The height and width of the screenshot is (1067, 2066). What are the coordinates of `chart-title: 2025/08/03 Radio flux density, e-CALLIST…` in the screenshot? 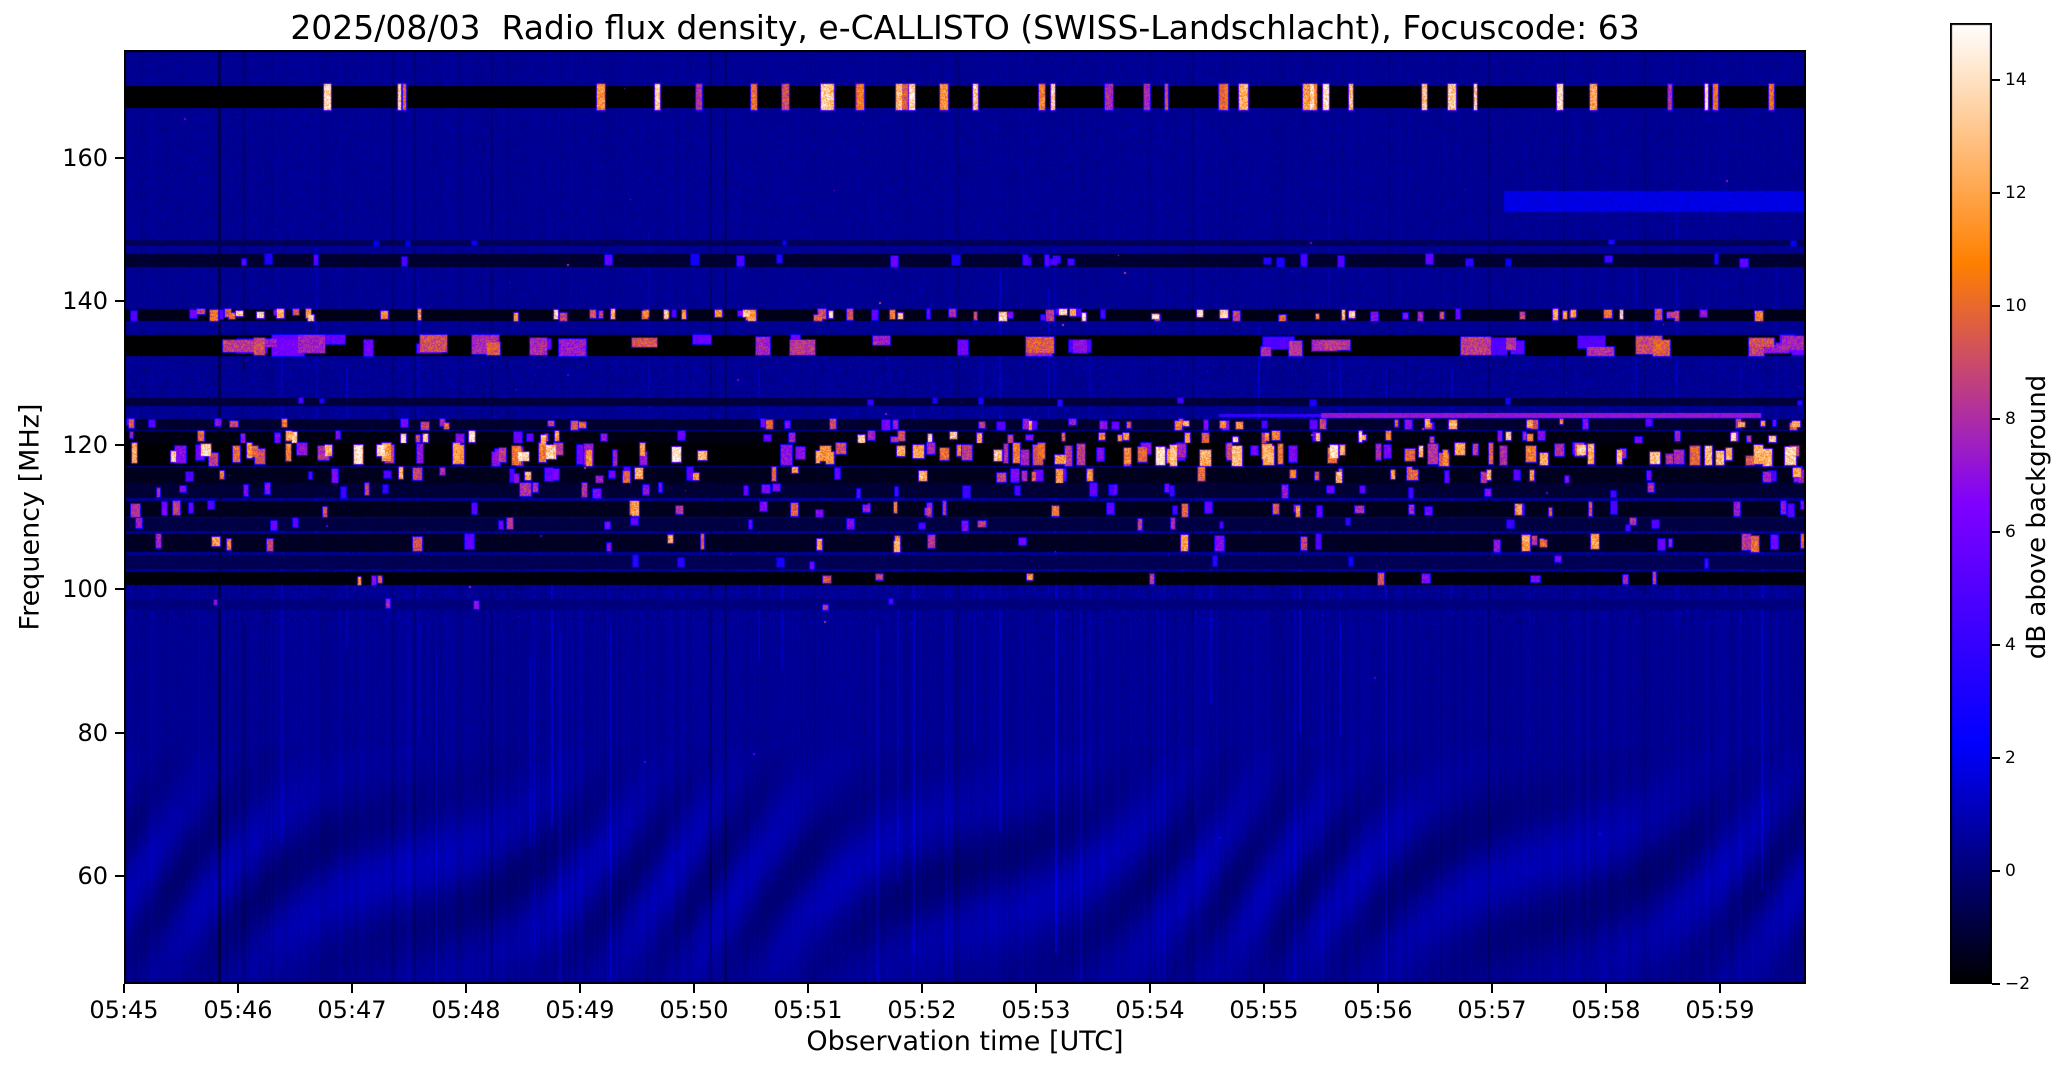 It's located at (965, 27).